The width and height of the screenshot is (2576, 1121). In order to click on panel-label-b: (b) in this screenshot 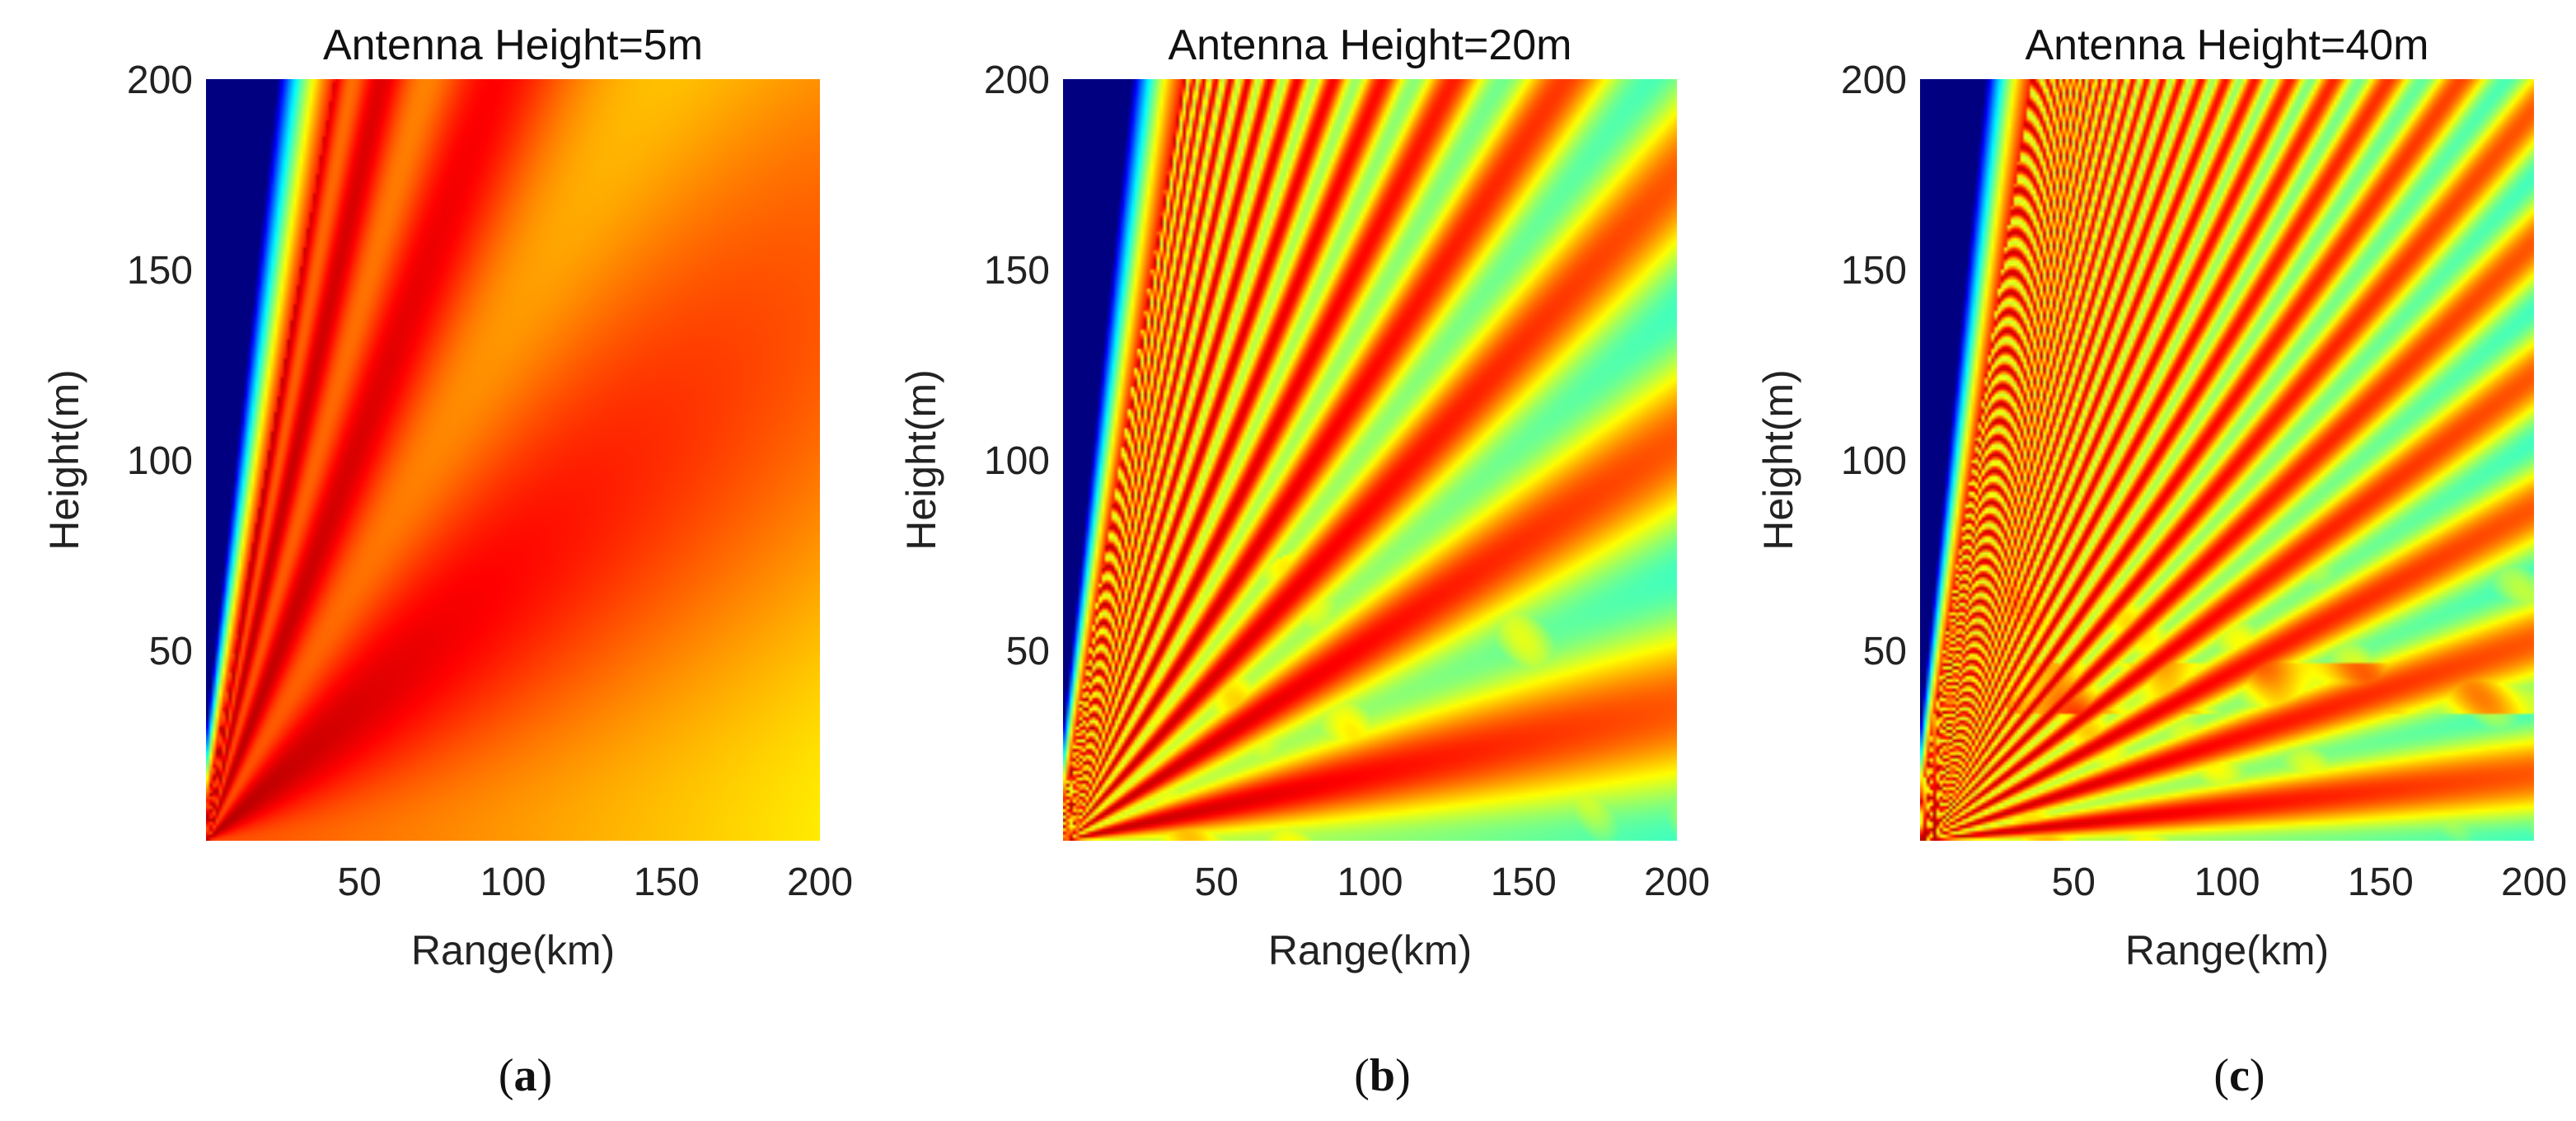, I will do `click(1382, 1075)`.